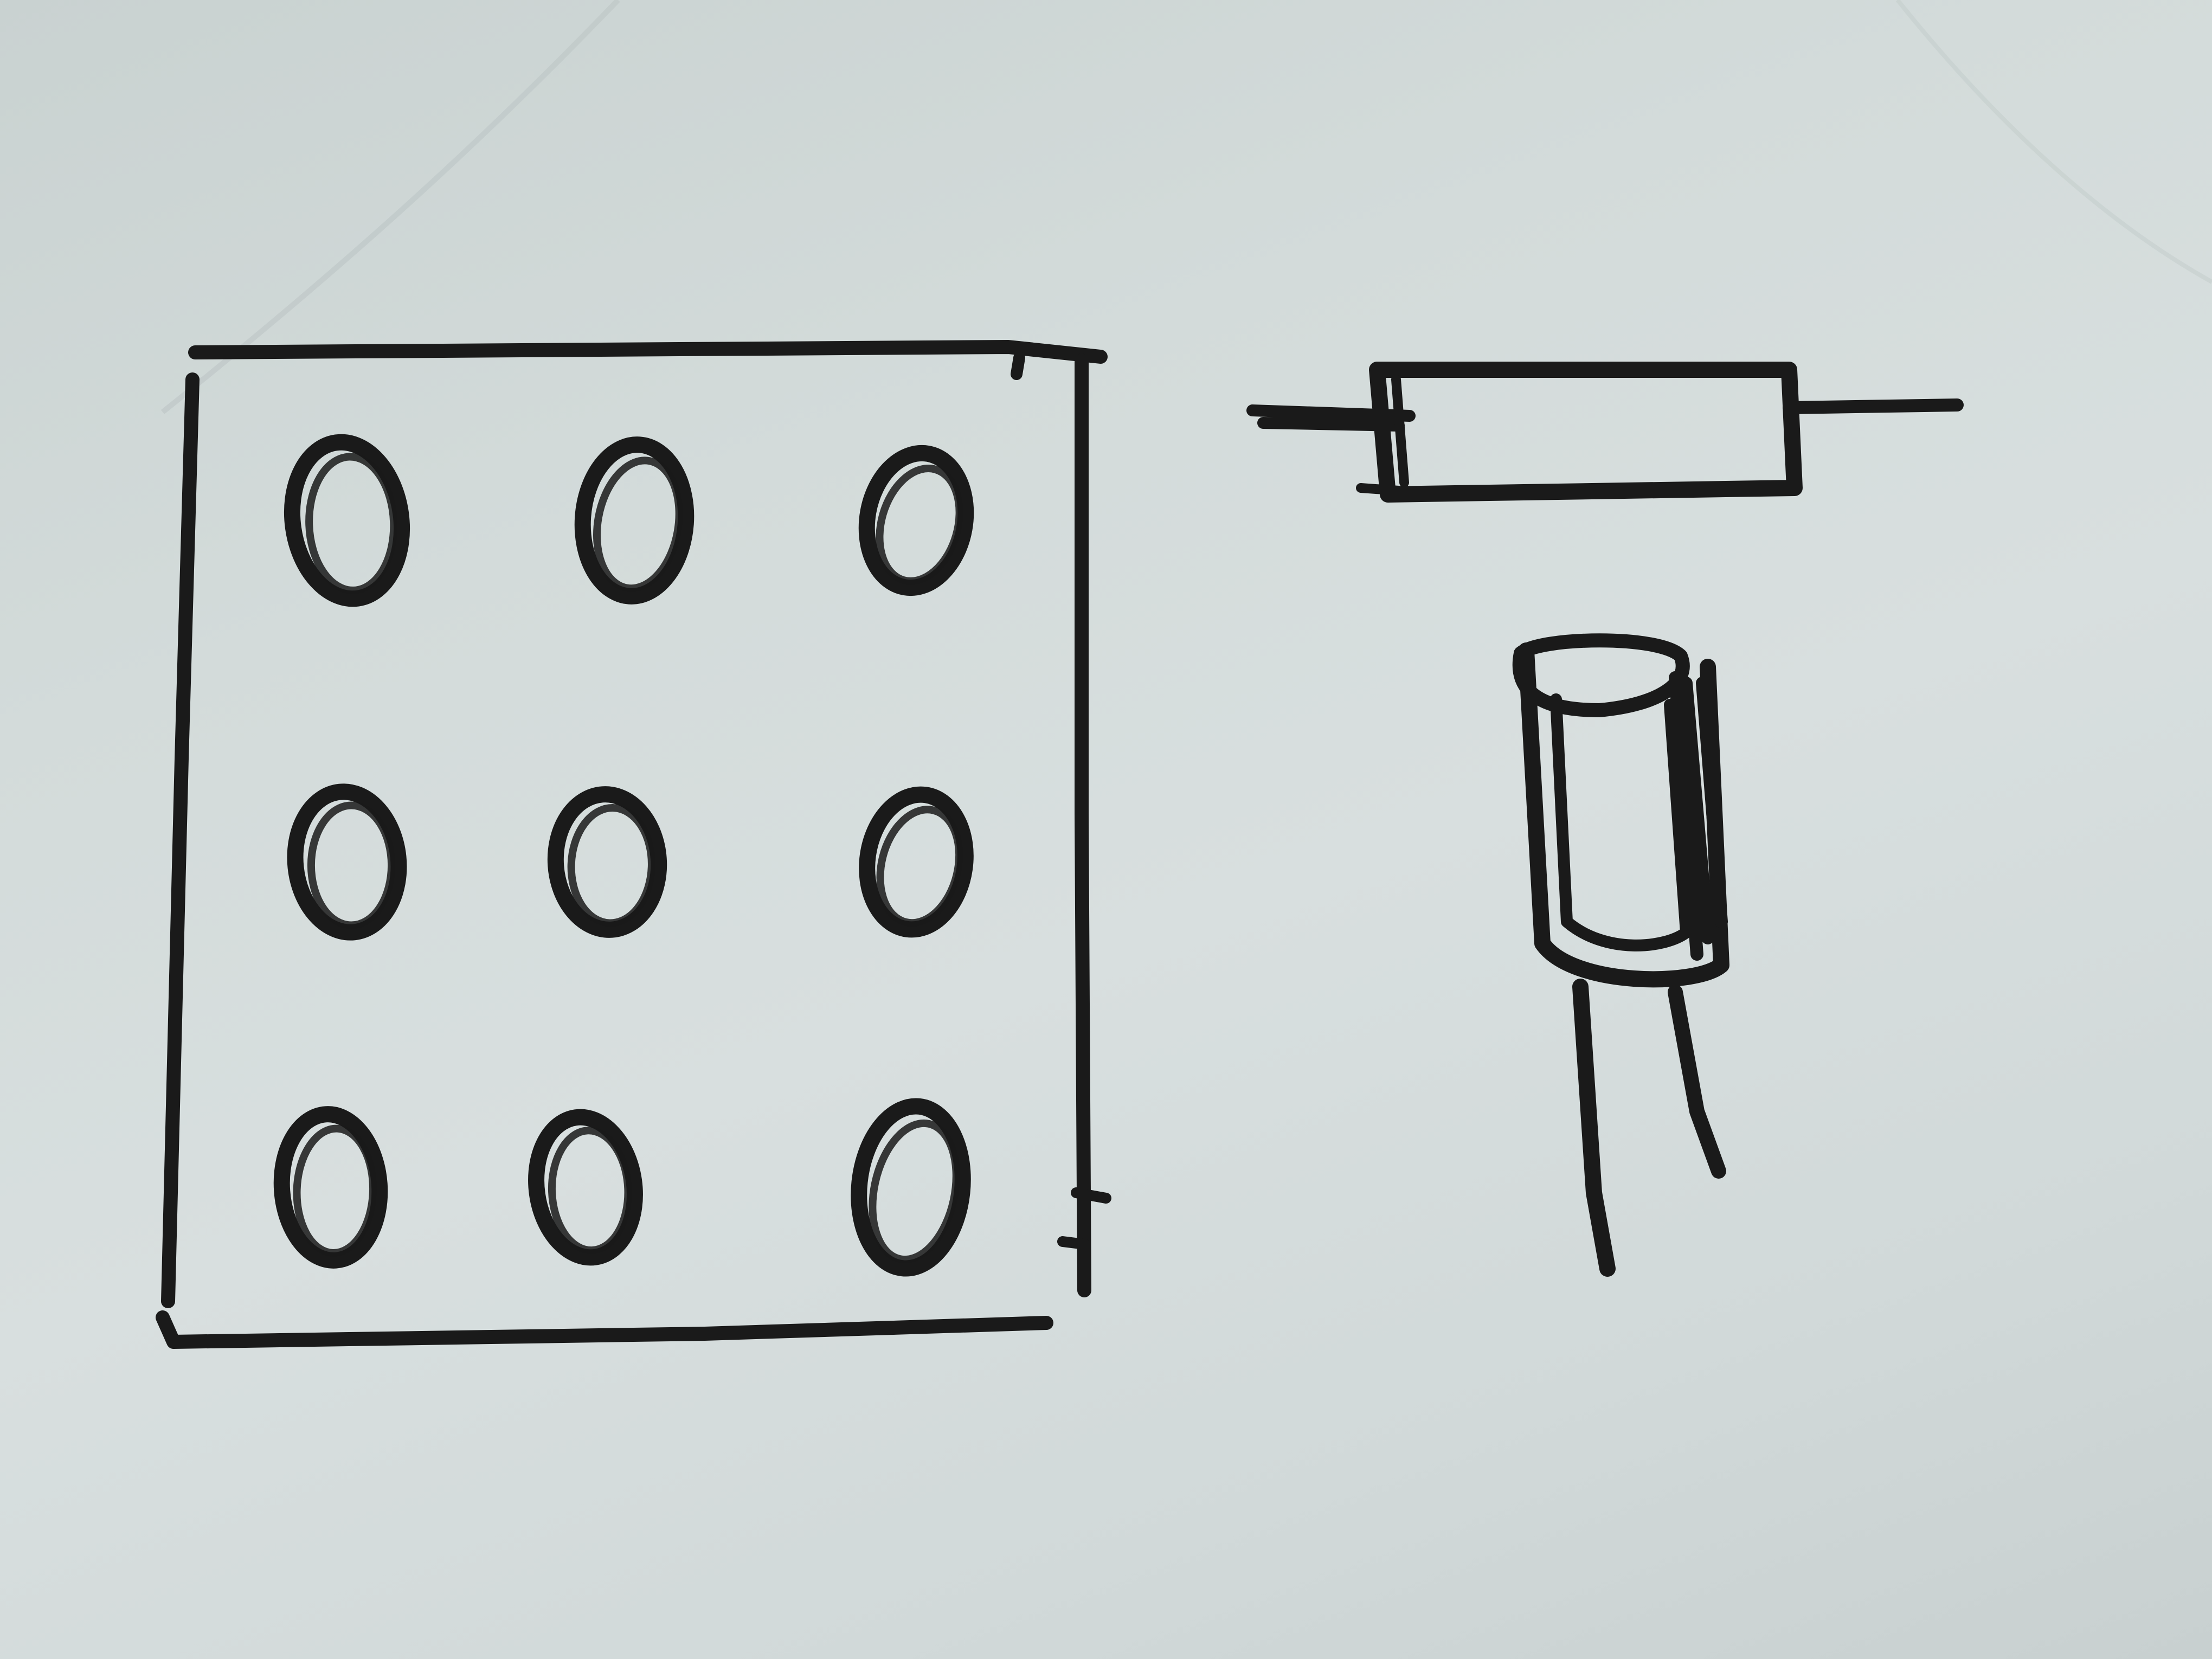  Describe the element at coordinates (1594, 1128) in the screenshot. I see `capacitor-left-lead` at that location.